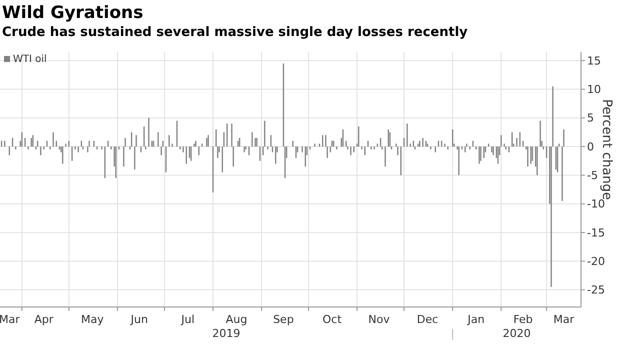  Describe the element at coordinates (30, 59) in the screenshot. I see `legend-label: WTI oil` at that location.